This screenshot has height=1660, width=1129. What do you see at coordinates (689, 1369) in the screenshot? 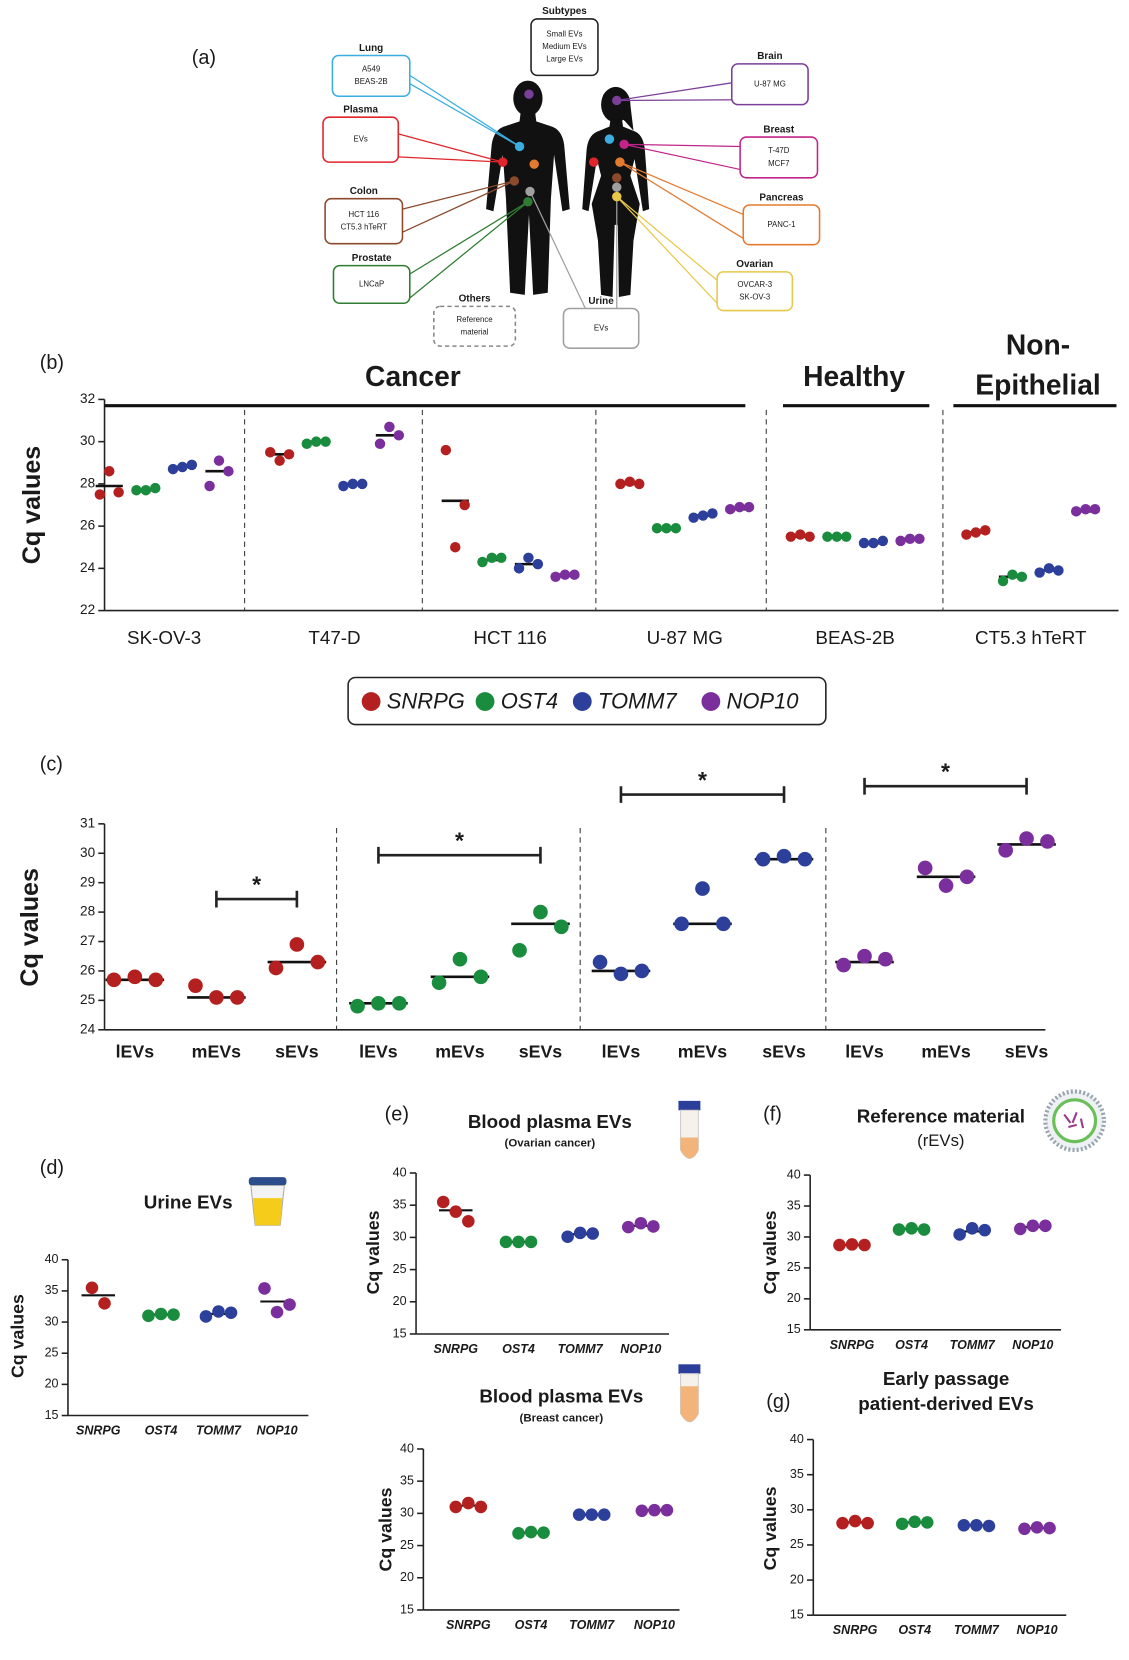
I see `tube-cap` at bounding box center [689, 1369].